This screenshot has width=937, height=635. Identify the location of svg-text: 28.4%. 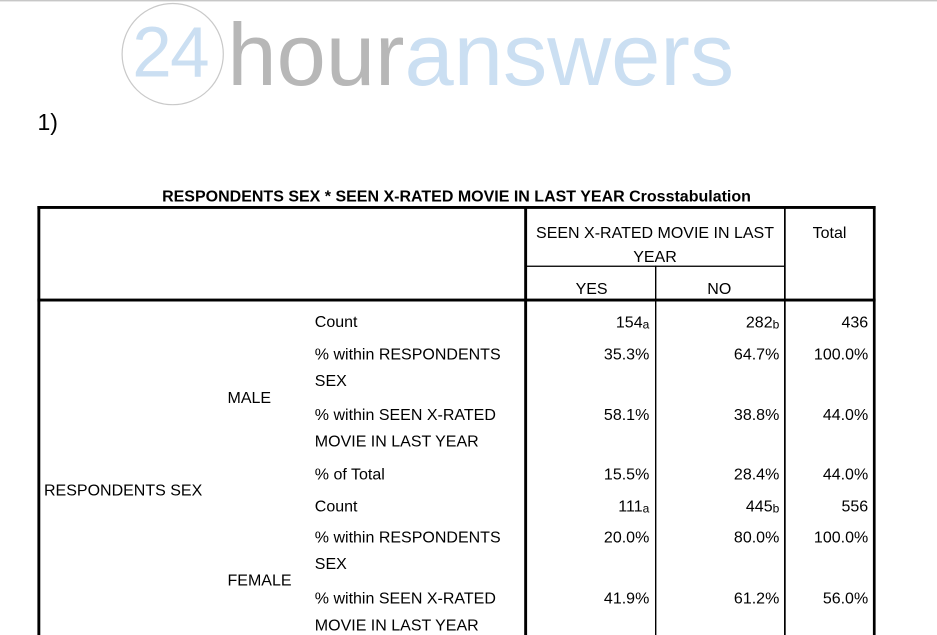
(756, 474).